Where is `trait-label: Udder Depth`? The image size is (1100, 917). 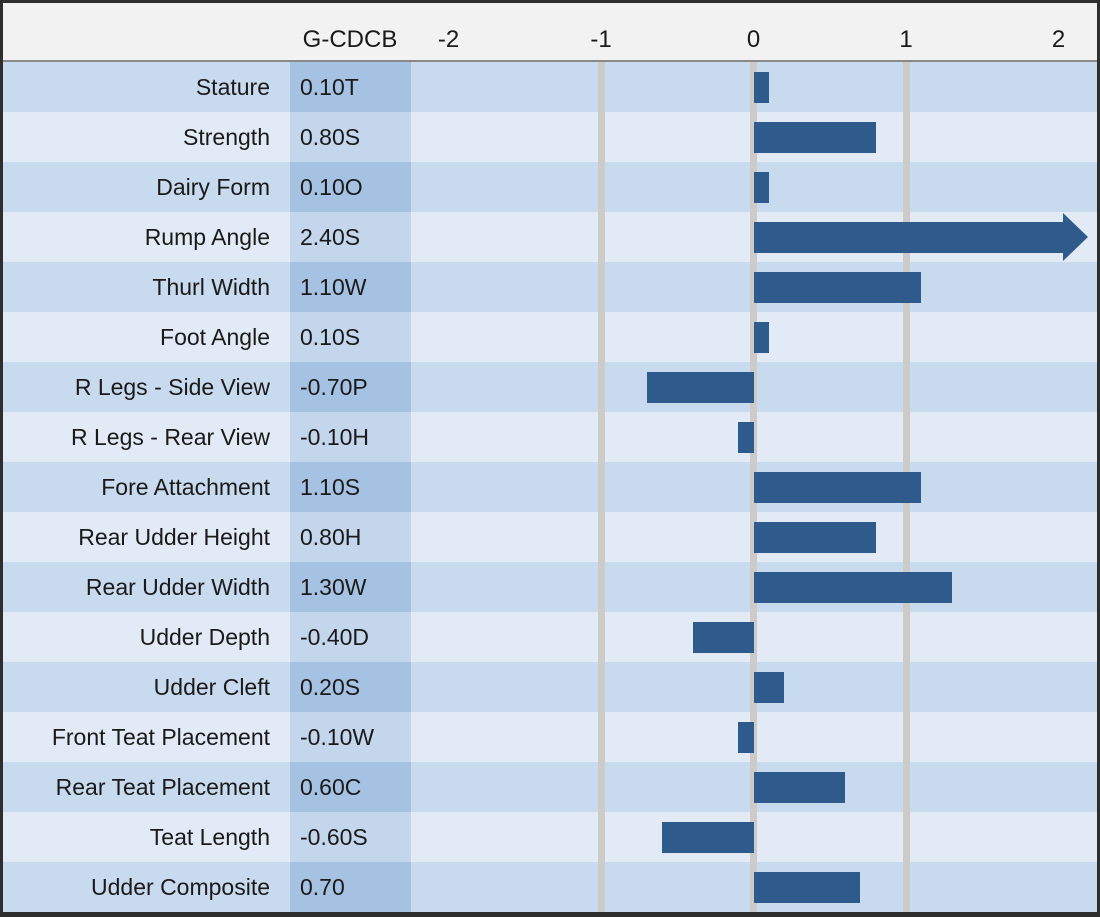
trait-label: Udder Depth is located at coordinates (146, 637).